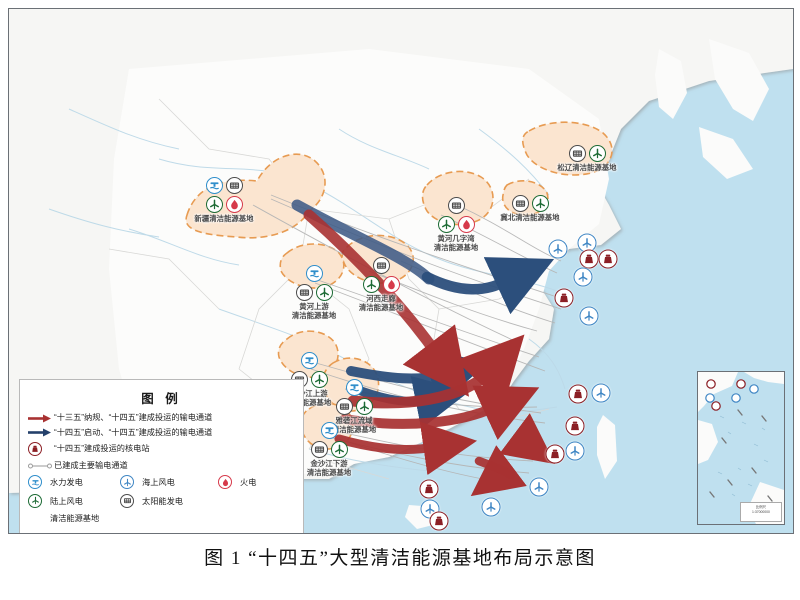 The image size is (800, 600). What do you see at coordinates (161, 449) in the screenshot?
I see `legend-row-nuclear: “十四五”建成投运的核电站` at bounding box center [161, 449].